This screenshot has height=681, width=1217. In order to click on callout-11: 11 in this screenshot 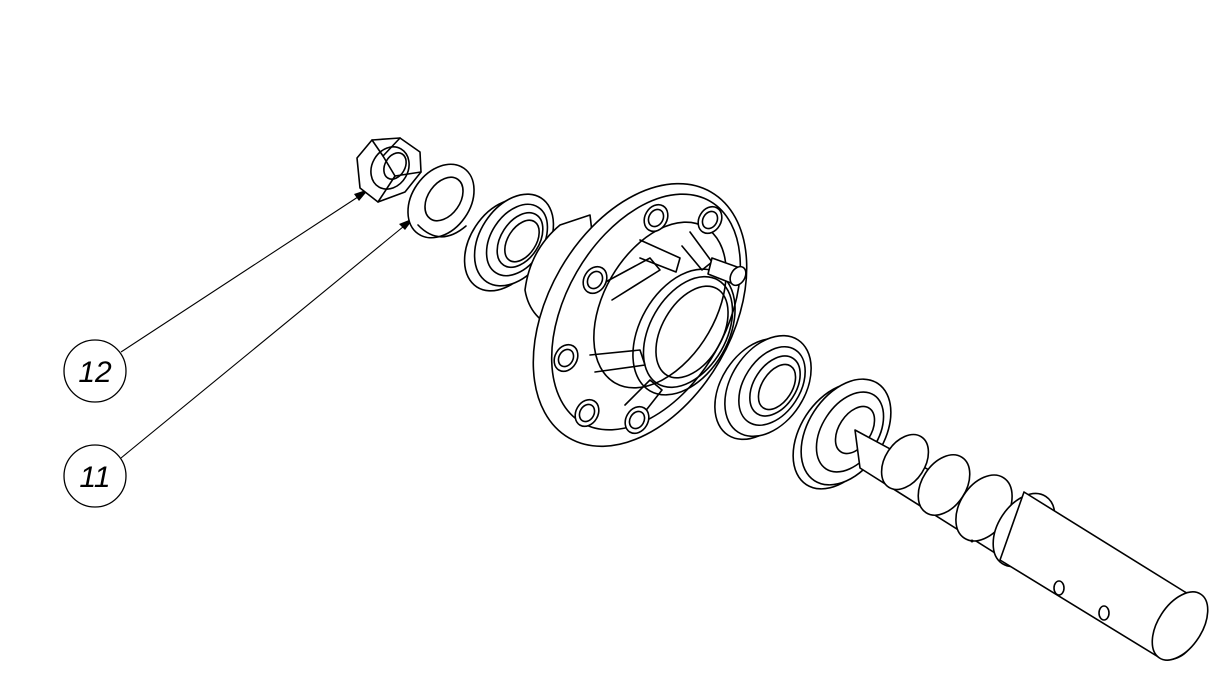, I will do `click(95, 476)`.